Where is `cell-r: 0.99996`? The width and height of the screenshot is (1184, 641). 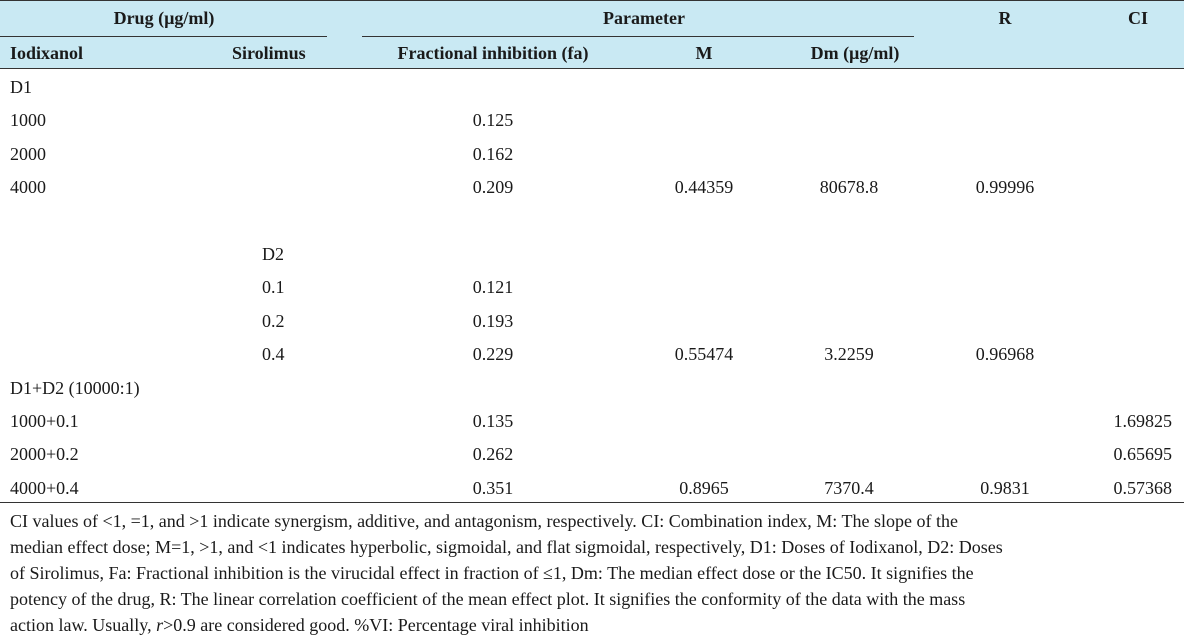 cell-r: 0.99996 is located at coordinates (1005, 187).